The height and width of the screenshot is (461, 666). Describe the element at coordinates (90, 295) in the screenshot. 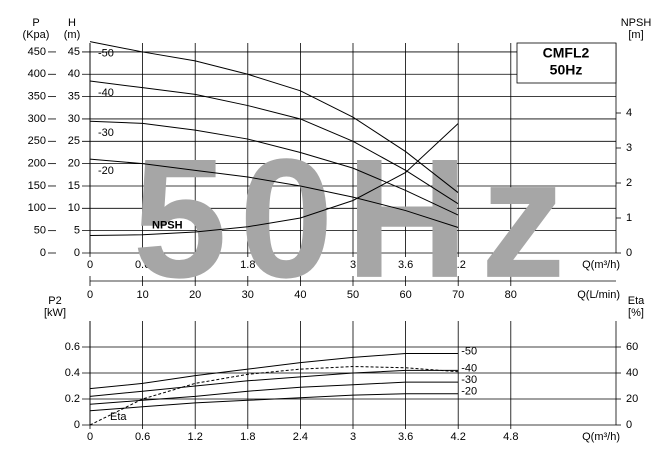

I see `x2-tick-label: 0` at that location.